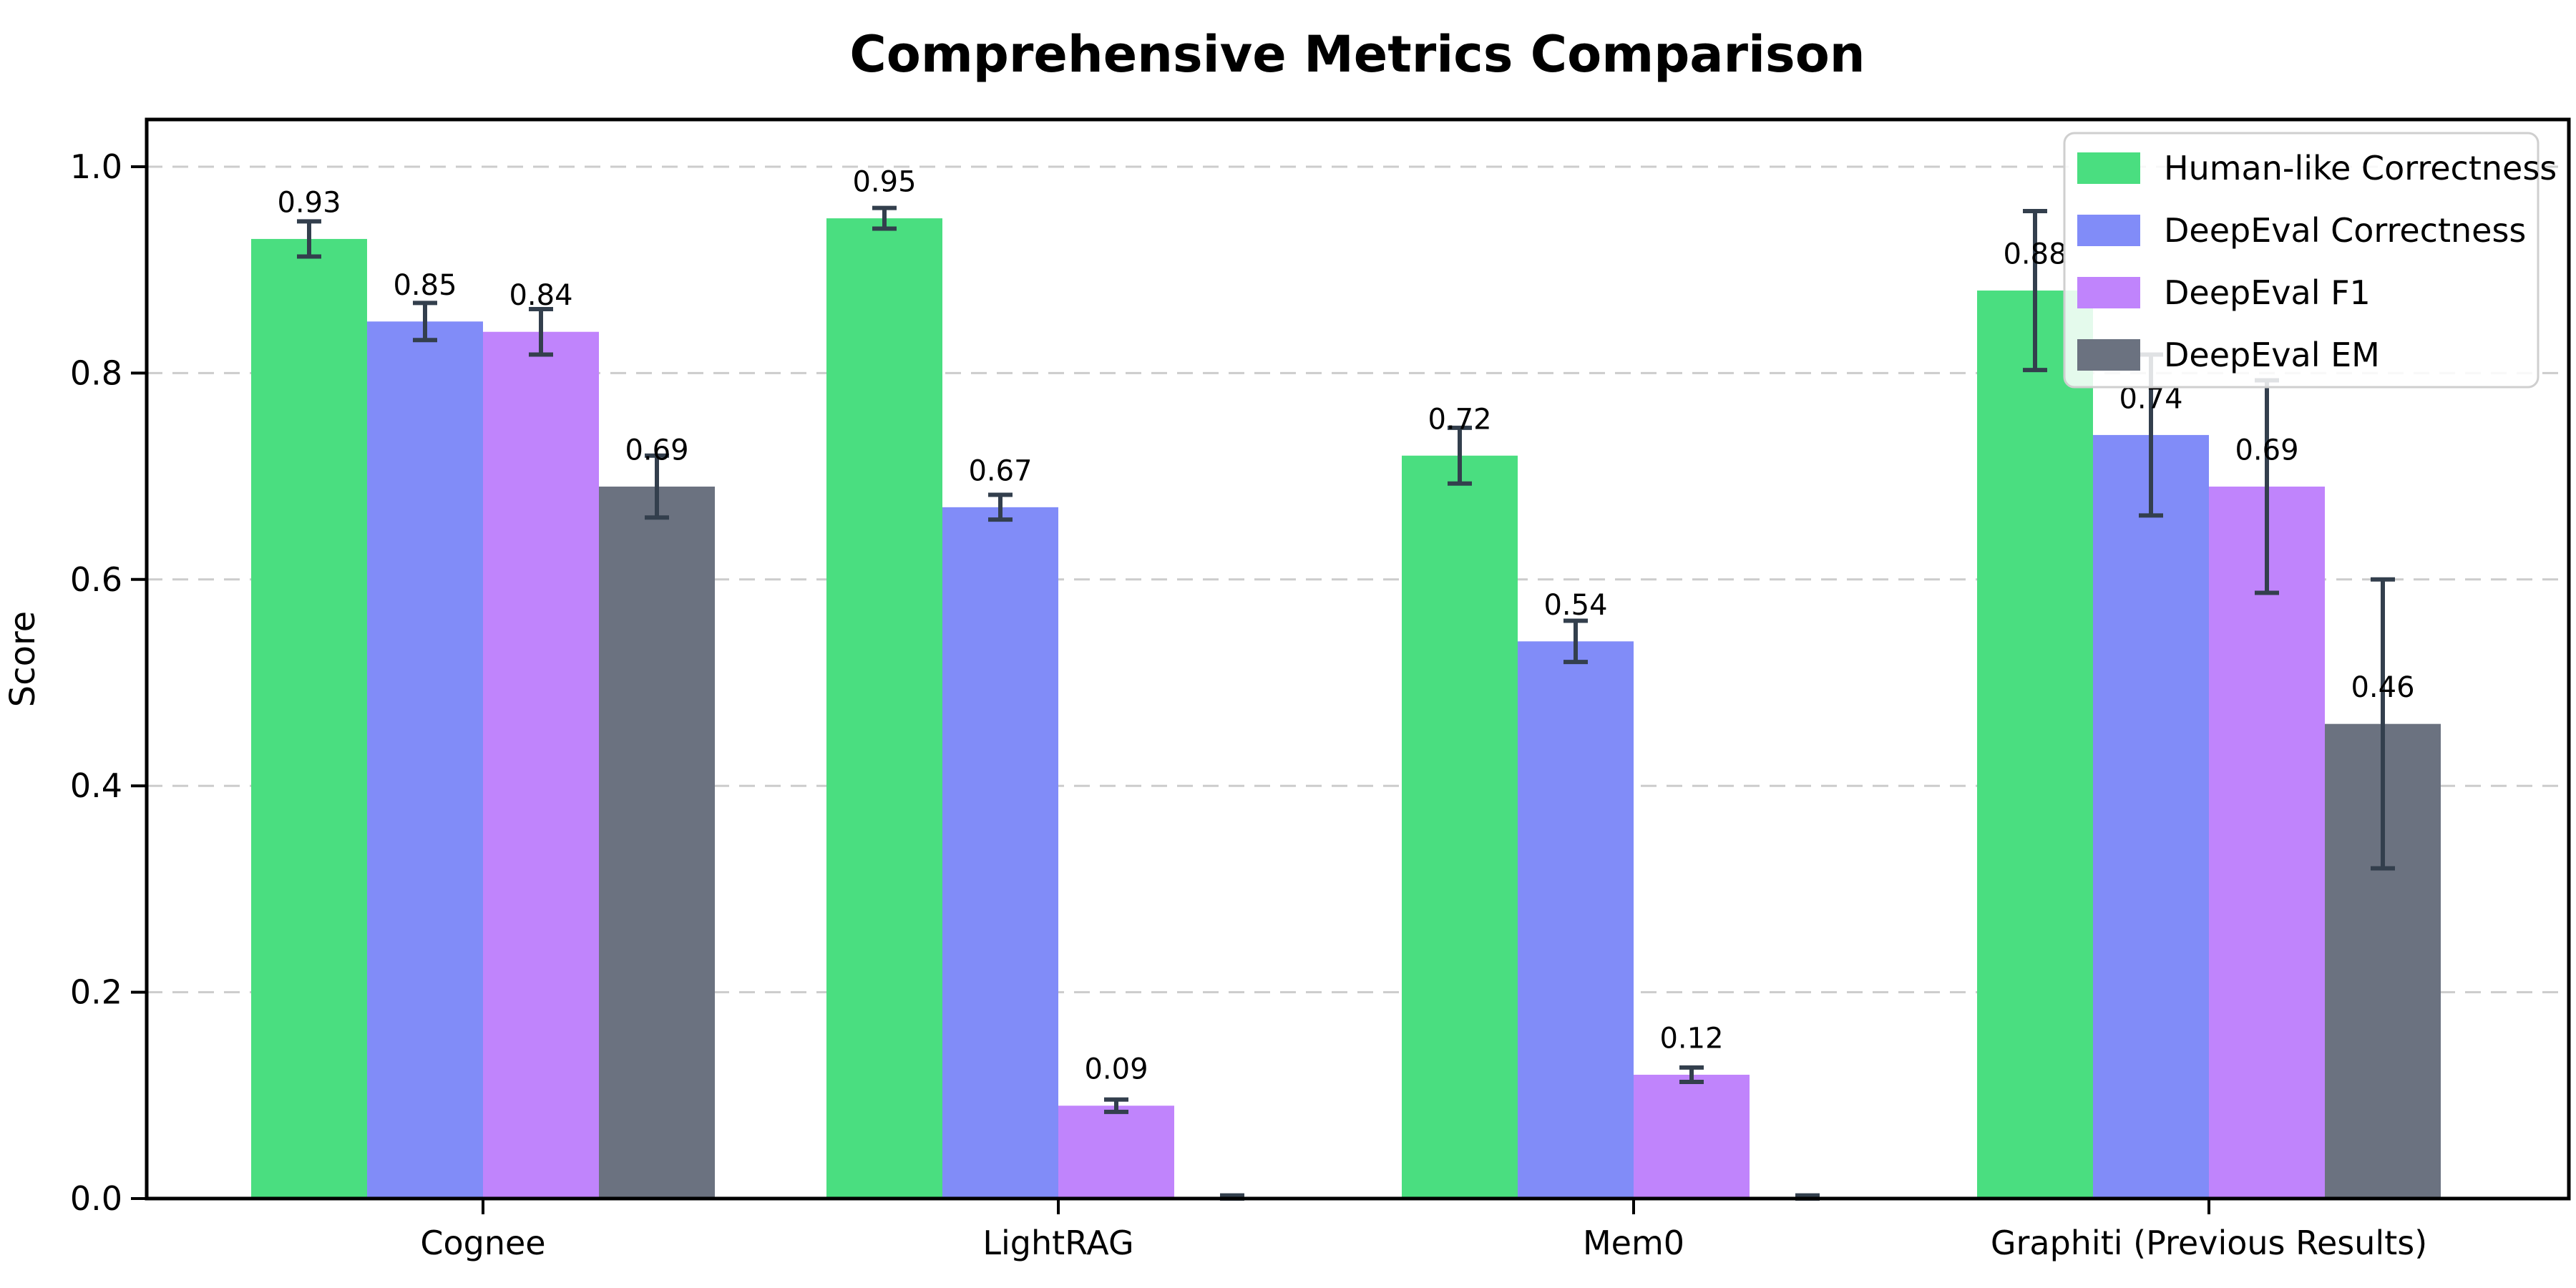  Describe the element at coordinates (884, 218) in the screenshot. I see `error-bar-lightrag-human-like-correctness` at that location.